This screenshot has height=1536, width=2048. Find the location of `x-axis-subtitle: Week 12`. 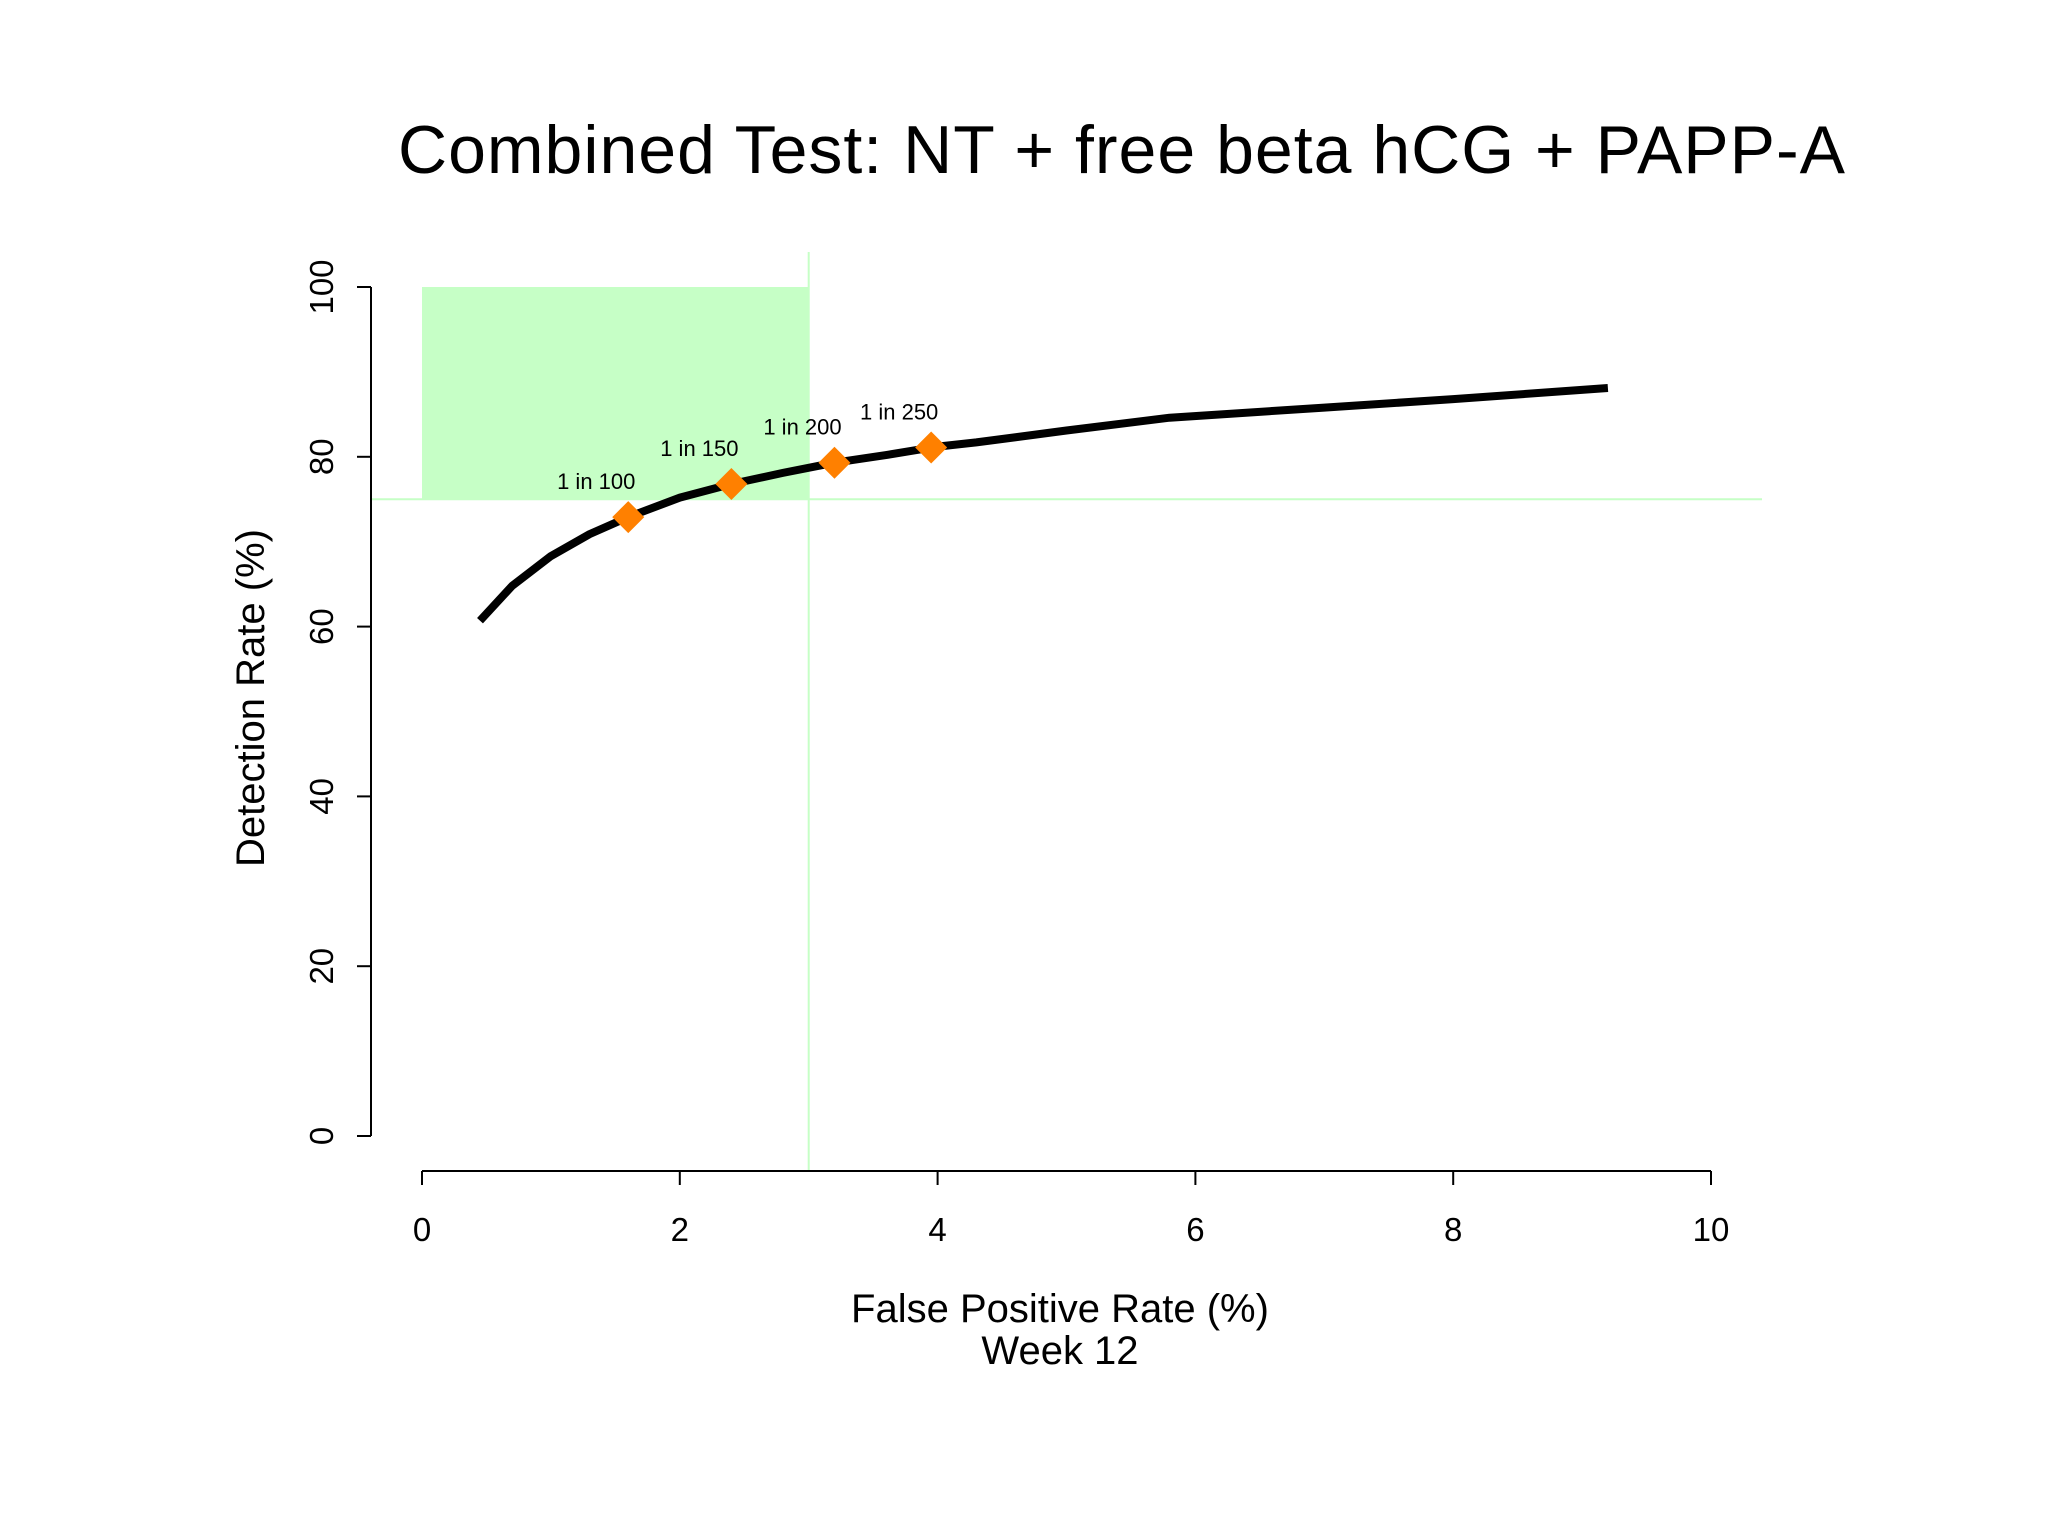

x-axis-subtitle: Week 12 is located at coordinates (1059, 1351).